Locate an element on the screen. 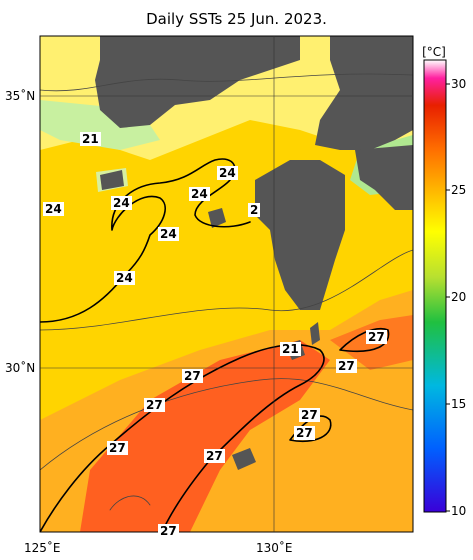 The width and height of the screenshot is (473, 560). contour-label: 2 is located at coordinates (254, 210).